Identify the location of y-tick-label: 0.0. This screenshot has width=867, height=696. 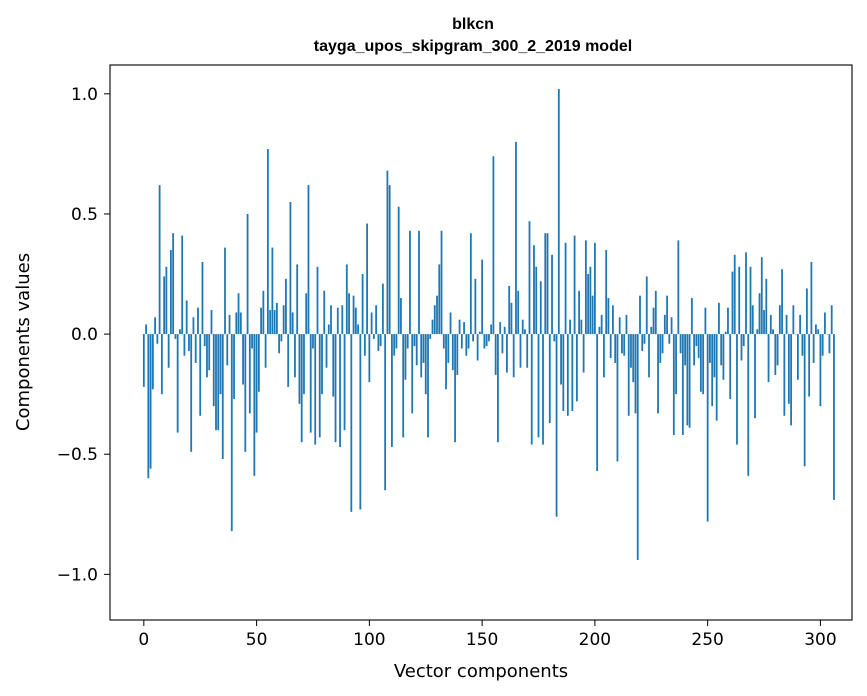
(84, 335).